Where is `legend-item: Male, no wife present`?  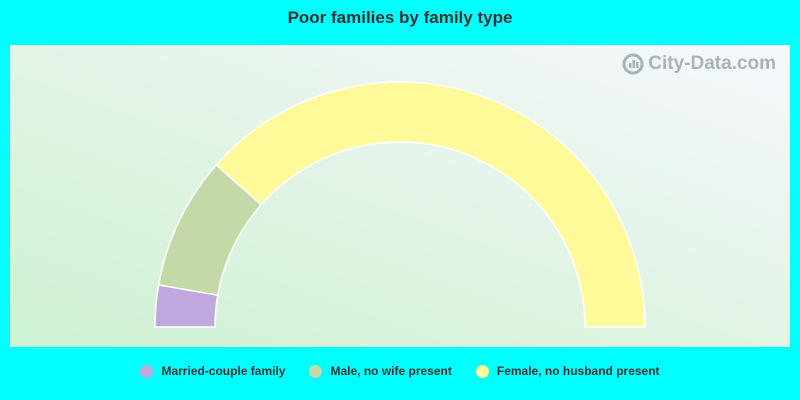
legend-item: Male, no wife present is located at coordinates (380, 371).